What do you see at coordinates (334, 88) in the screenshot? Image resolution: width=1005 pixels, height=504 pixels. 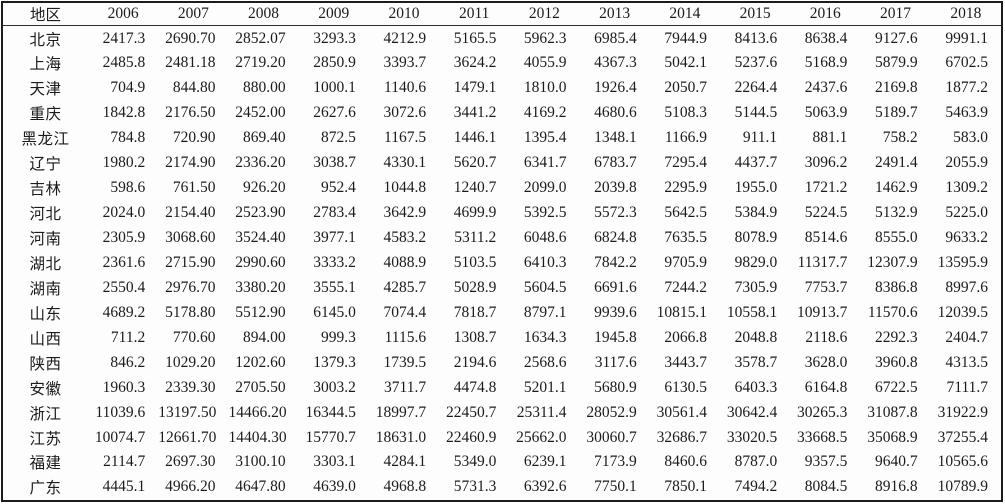 I see `value-cell-2009: 1000.1` at bounding box center [334, 88].